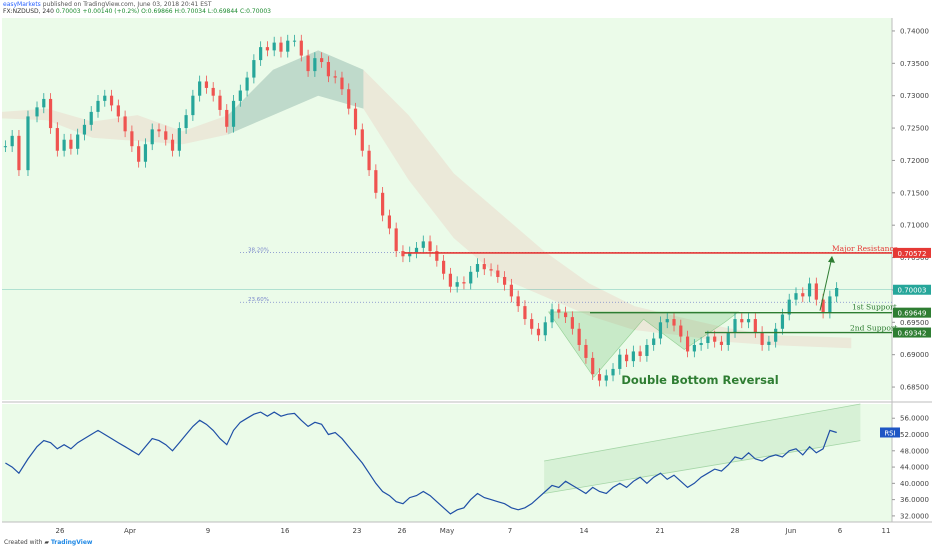  Describe the element at coordinates (223, 11) in the screenshot. I see `low-value: L:0.69844` at that location.